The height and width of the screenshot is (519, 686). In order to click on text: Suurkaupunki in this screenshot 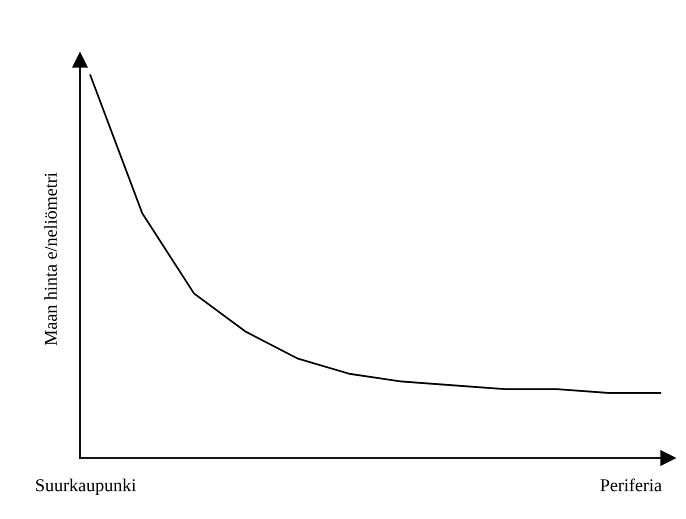, I will do `click(86, 486)`.